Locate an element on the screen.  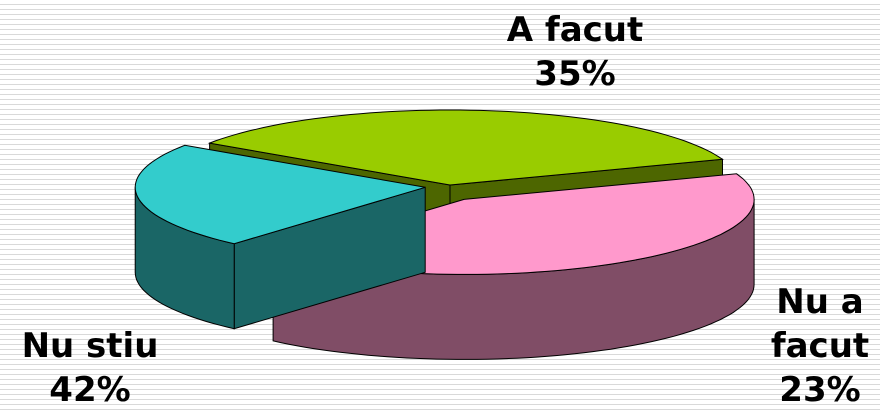
slice-label: A facut 35% is located at coordinates (575, 52).